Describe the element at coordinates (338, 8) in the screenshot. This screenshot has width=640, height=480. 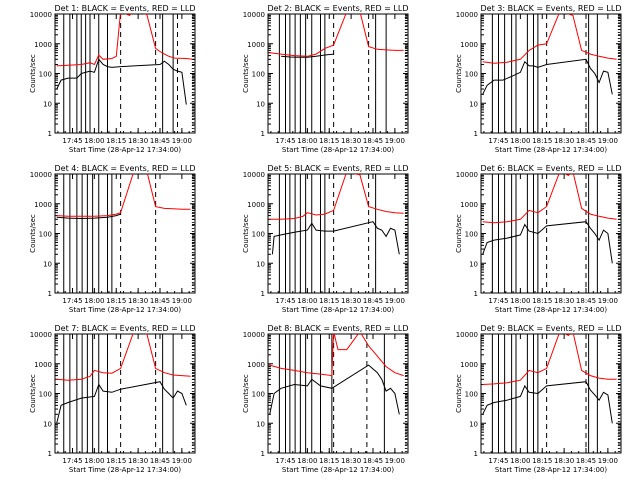
I see `panel-title: Det 2: BLACK = Events, RED = LLD` at that location.